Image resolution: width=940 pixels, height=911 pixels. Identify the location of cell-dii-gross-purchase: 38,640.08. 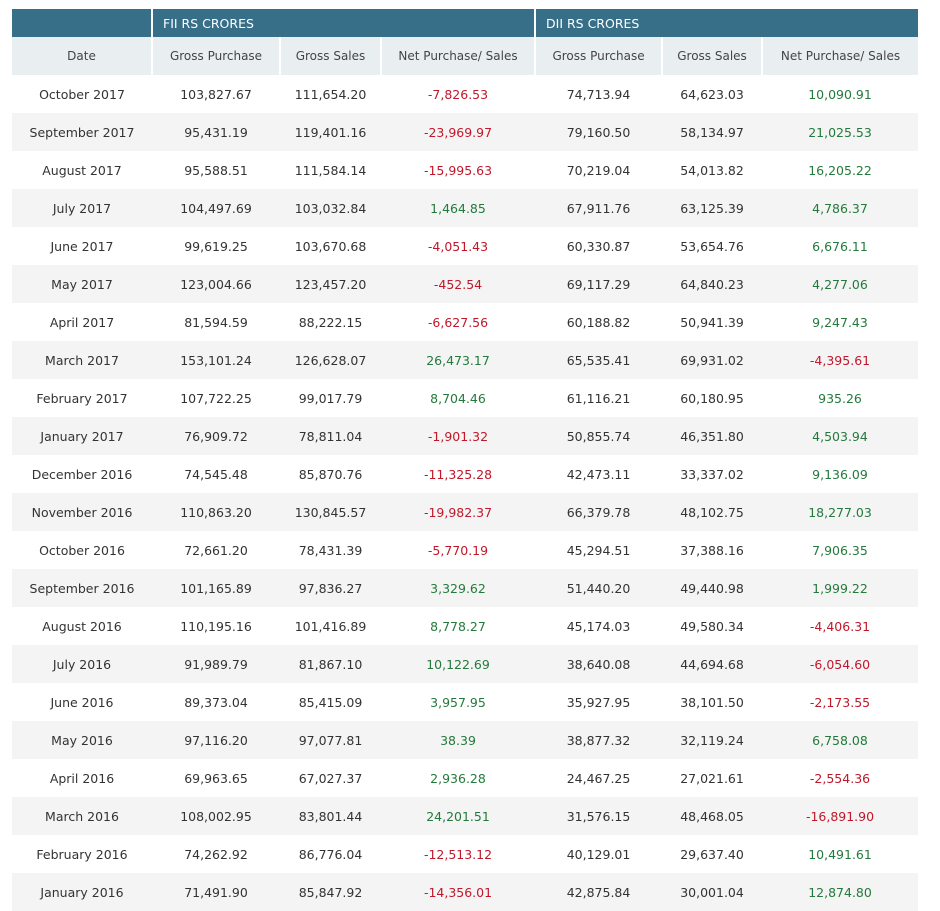
(599, 664).